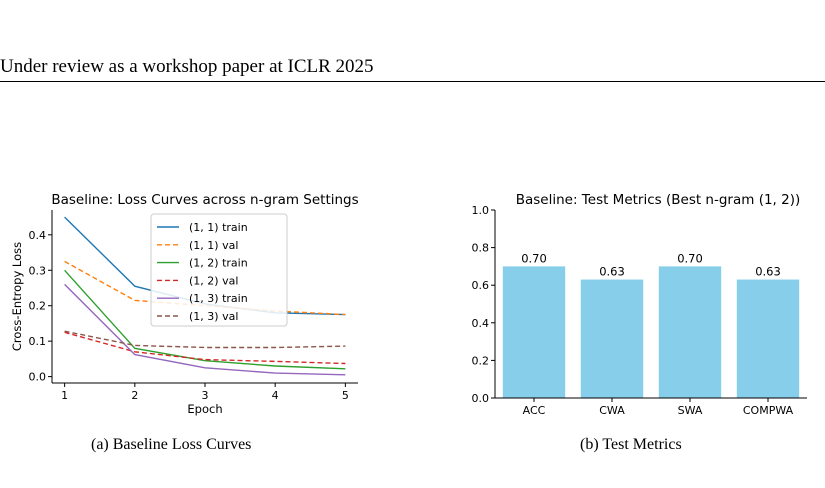 The width and height of the screenshot is (825, 488). I want to click on chart-a-legend-label: (1, 2) train, so click(218, 263).